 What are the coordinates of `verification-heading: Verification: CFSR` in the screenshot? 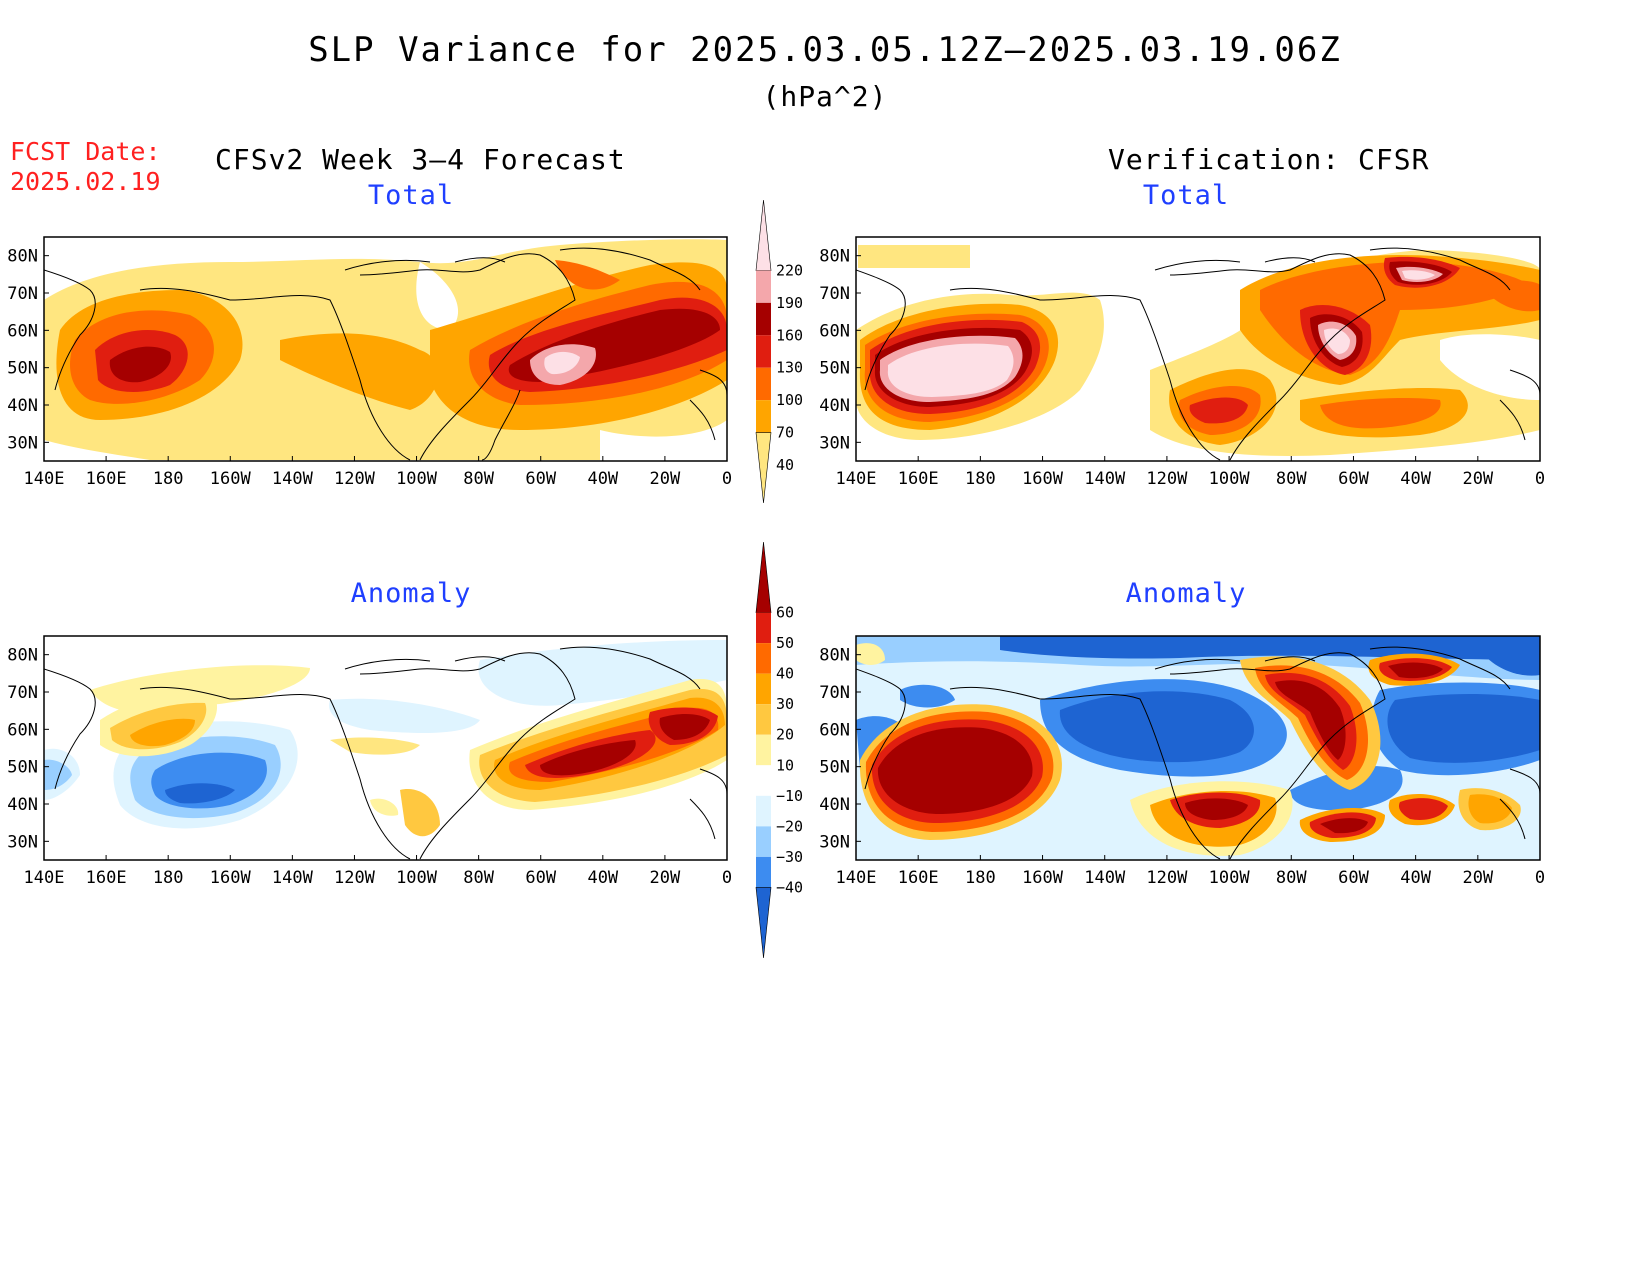 It's located at (1269, 159).